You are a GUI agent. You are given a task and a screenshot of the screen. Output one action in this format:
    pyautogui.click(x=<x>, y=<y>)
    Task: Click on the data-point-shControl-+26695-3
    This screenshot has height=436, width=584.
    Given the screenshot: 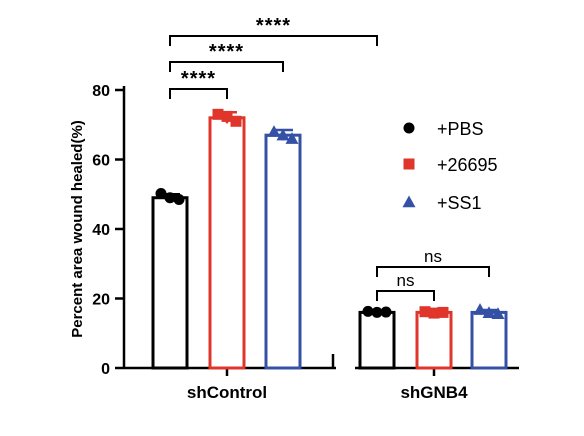 What is the action you would take?
    pyautogui.click(x=236, y=121)
    